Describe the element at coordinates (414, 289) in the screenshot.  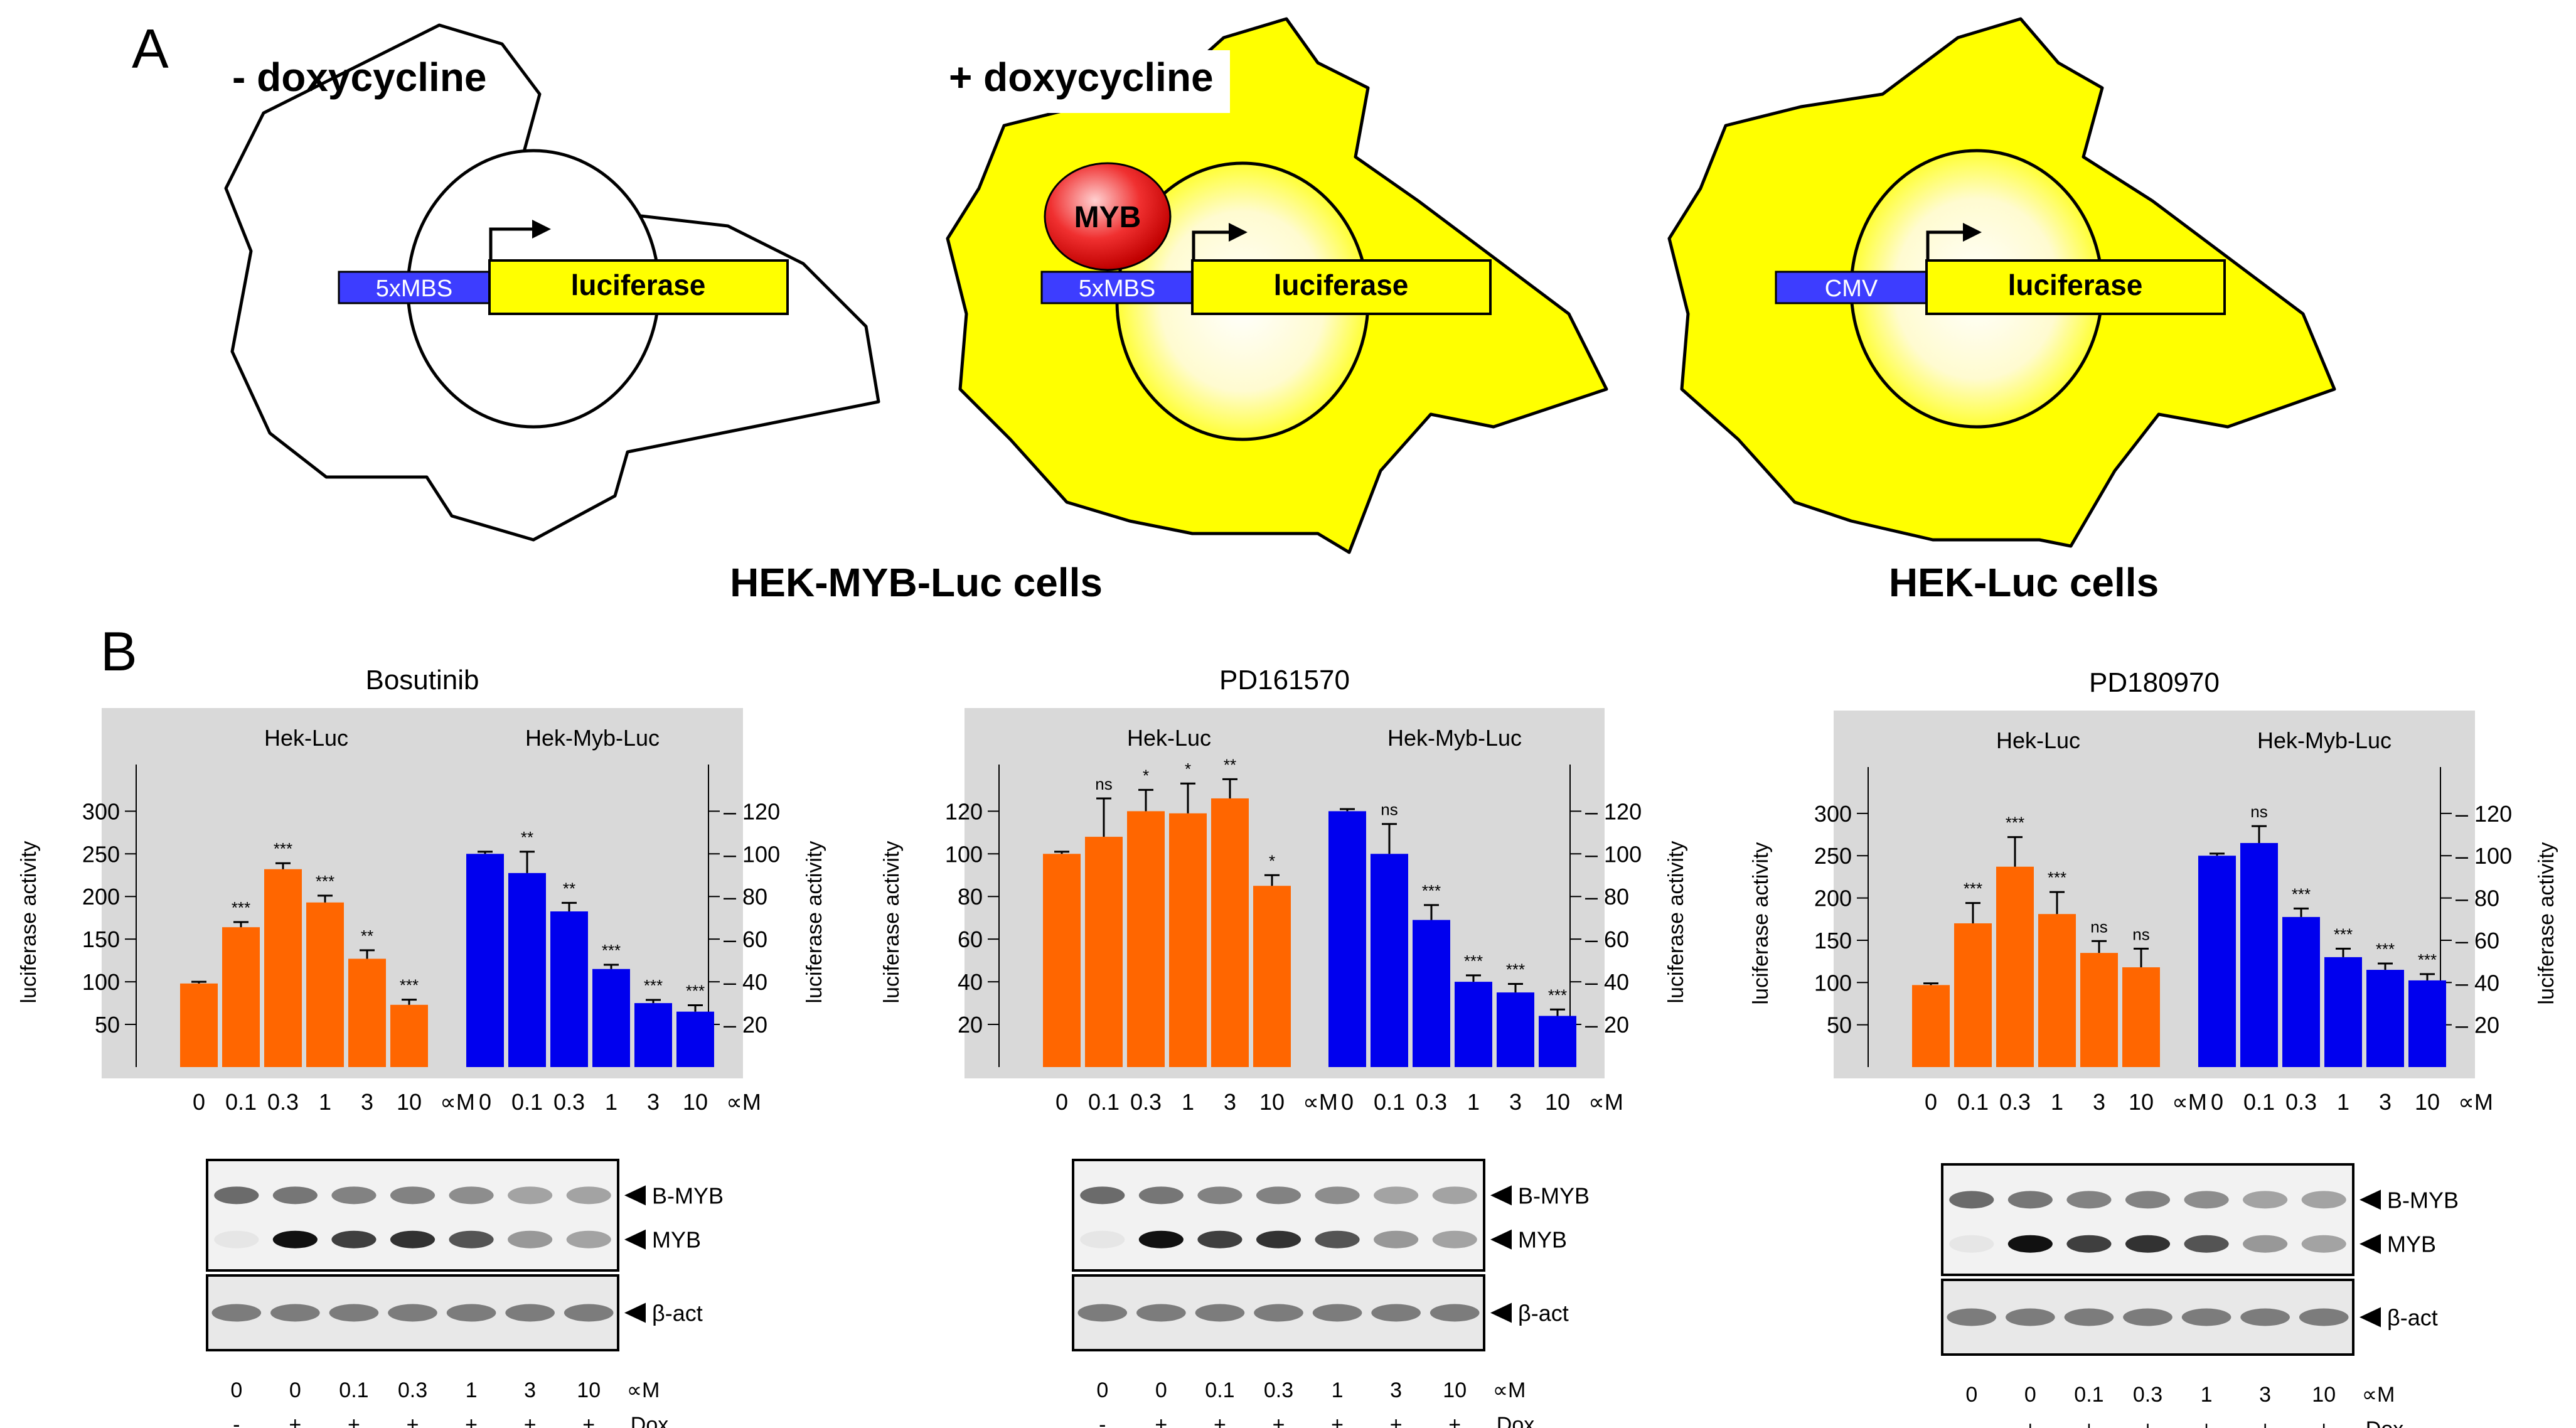
I see `promoter-label: 5xMBS` at that location.